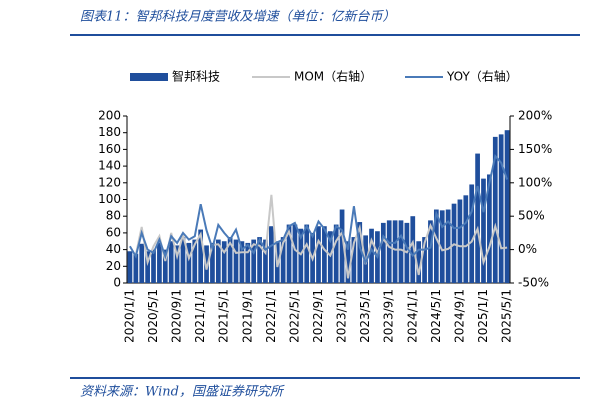 The width and height of the screenshot is (611, 414). What do you see at coordinates (459, 316) in the screenshot?
I see `x-tick-label: 2024/9/1` at bounding box center [459, 316].